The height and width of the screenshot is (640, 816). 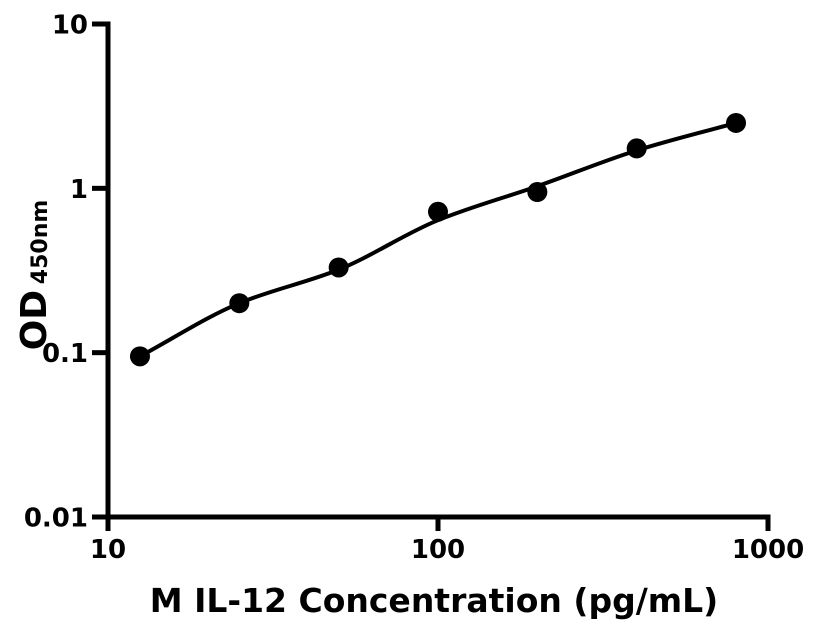 I want to click on y-axis-title-subscript: 450nm, so click(x=40, y=242).